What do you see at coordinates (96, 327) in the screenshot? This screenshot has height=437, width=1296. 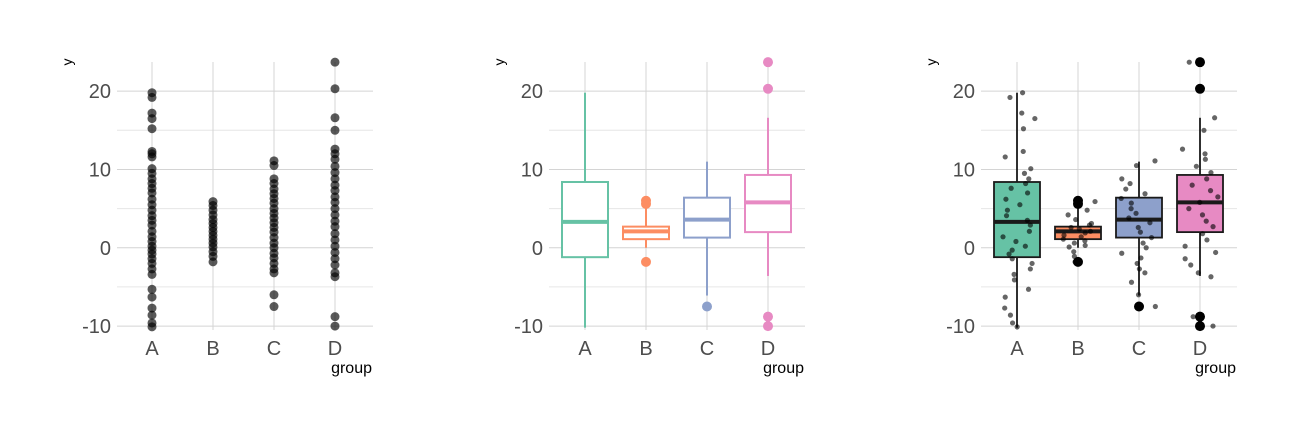 I see `y-tick-label: -10` at bounding box center [96, 327].